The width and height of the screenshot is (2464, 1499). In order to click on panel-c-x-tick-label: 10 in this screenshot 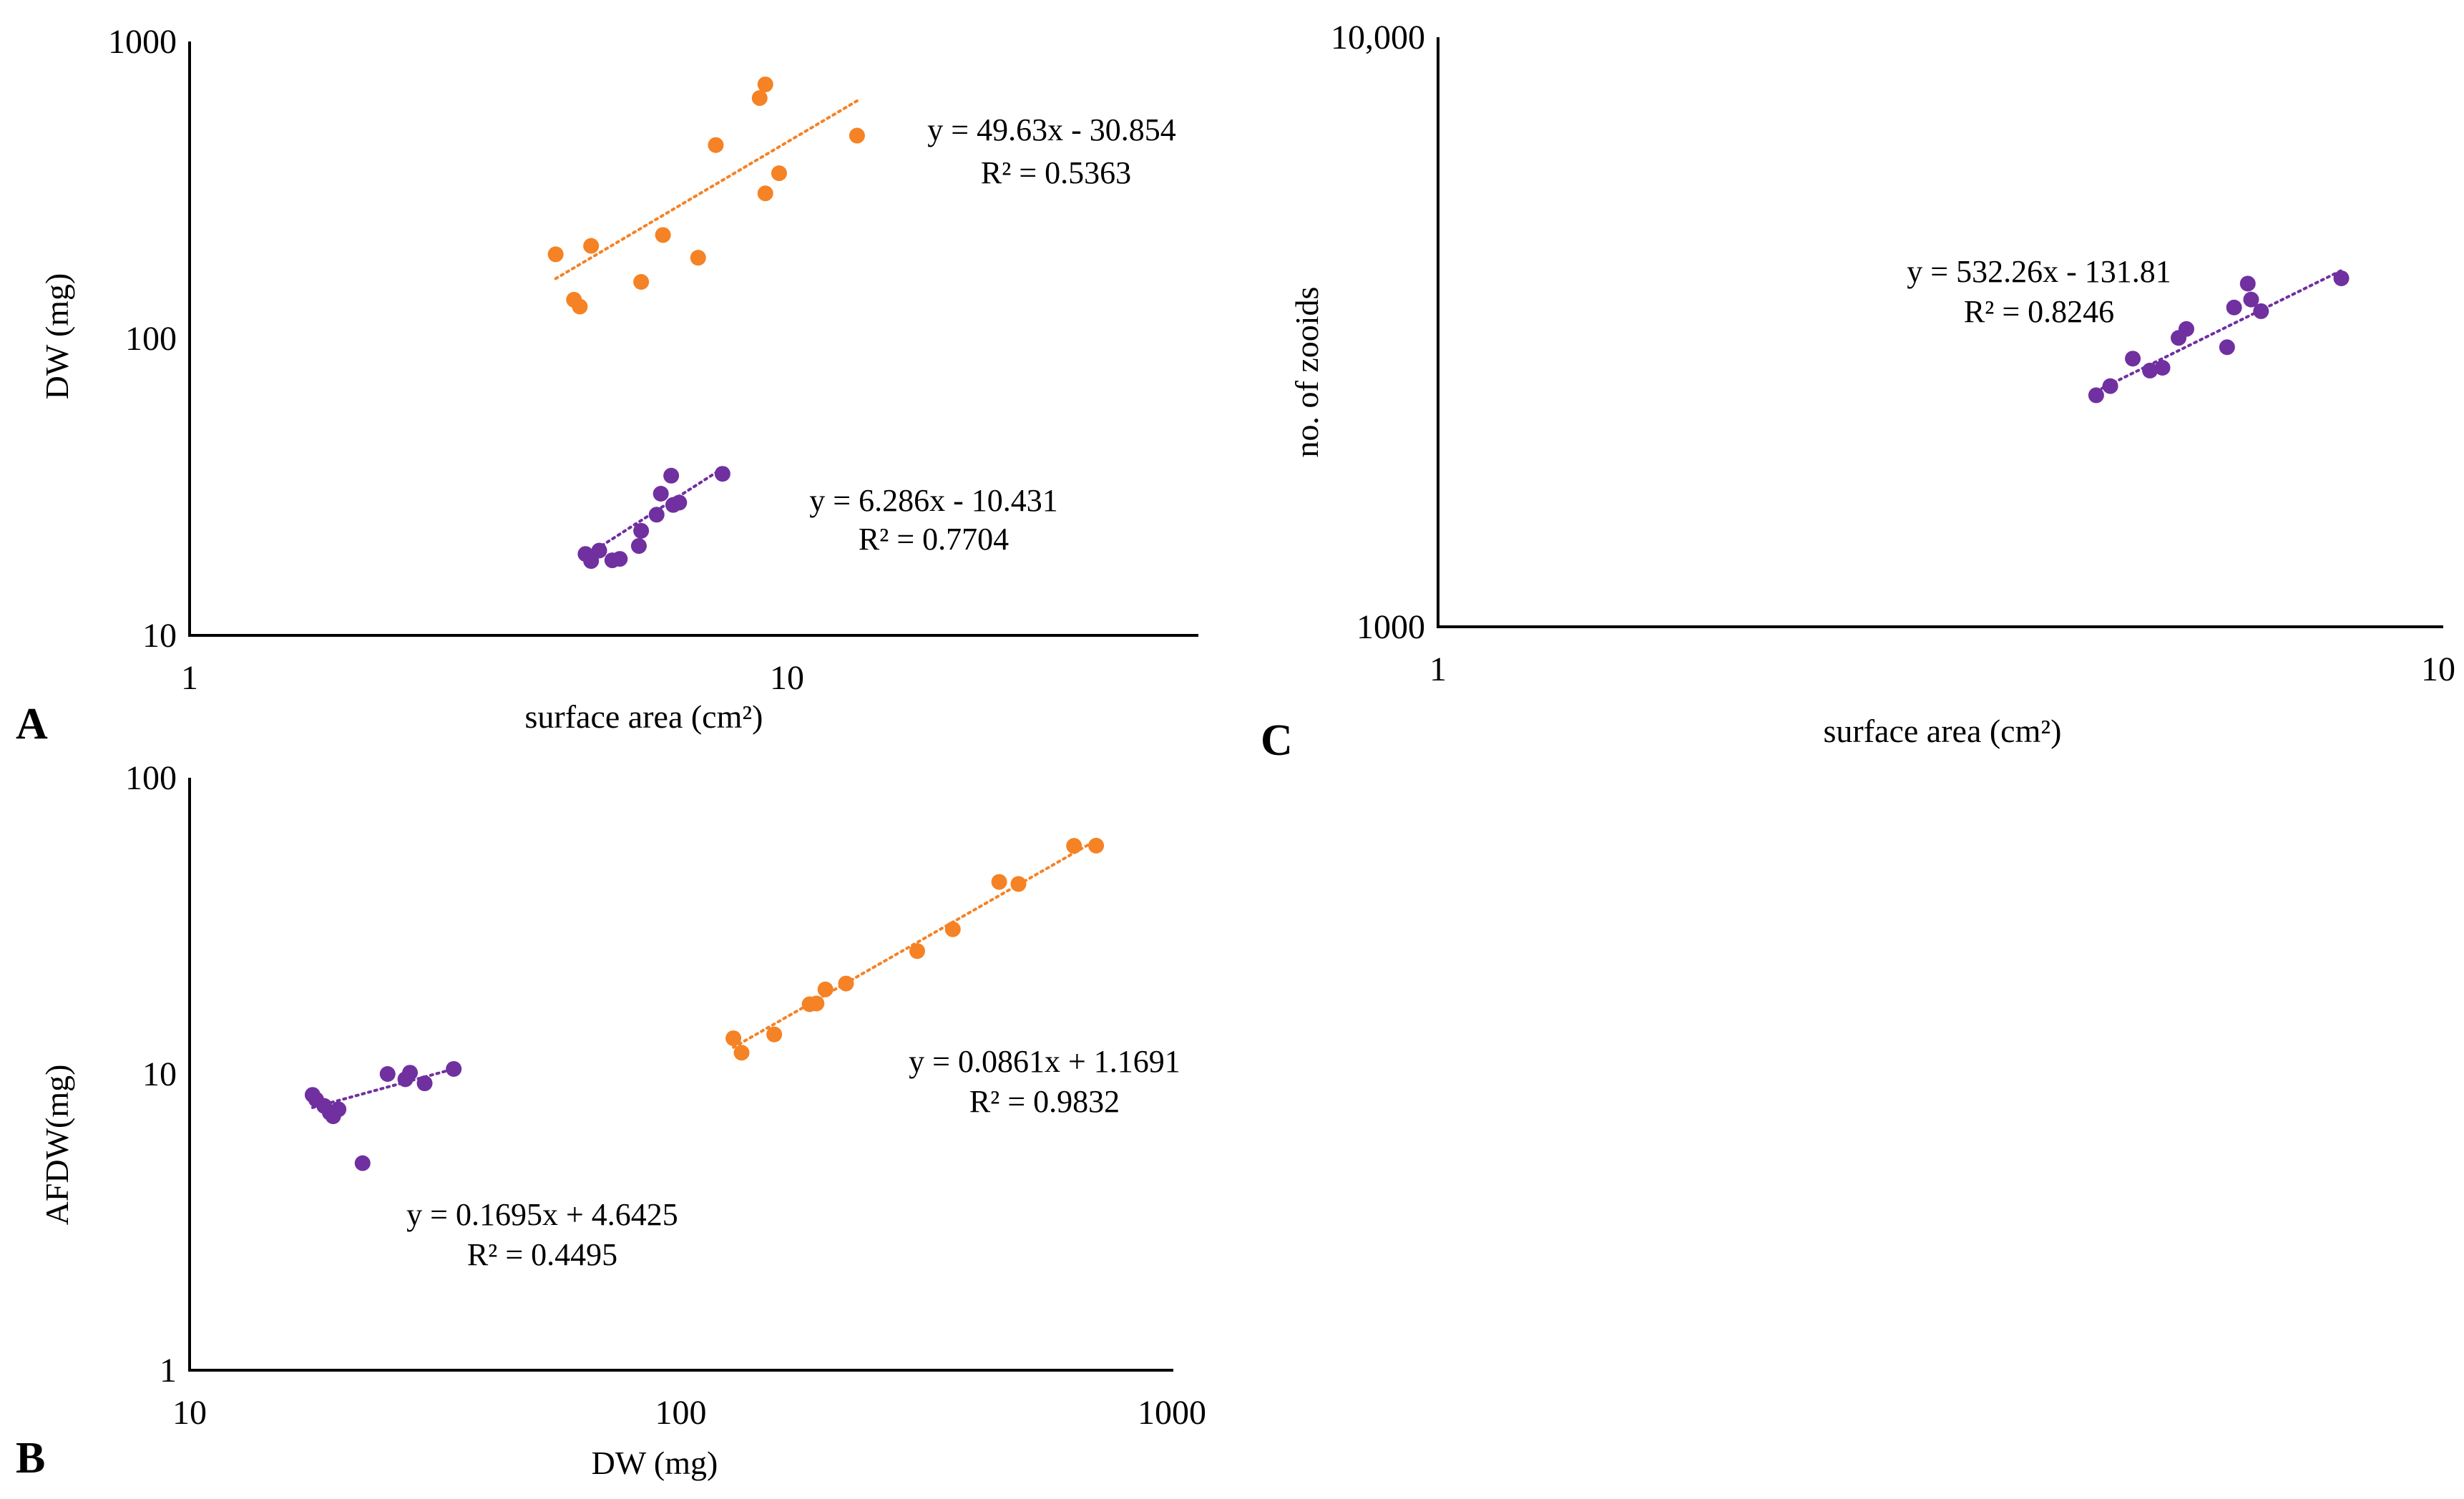, I will do `click(2438, 669)`.